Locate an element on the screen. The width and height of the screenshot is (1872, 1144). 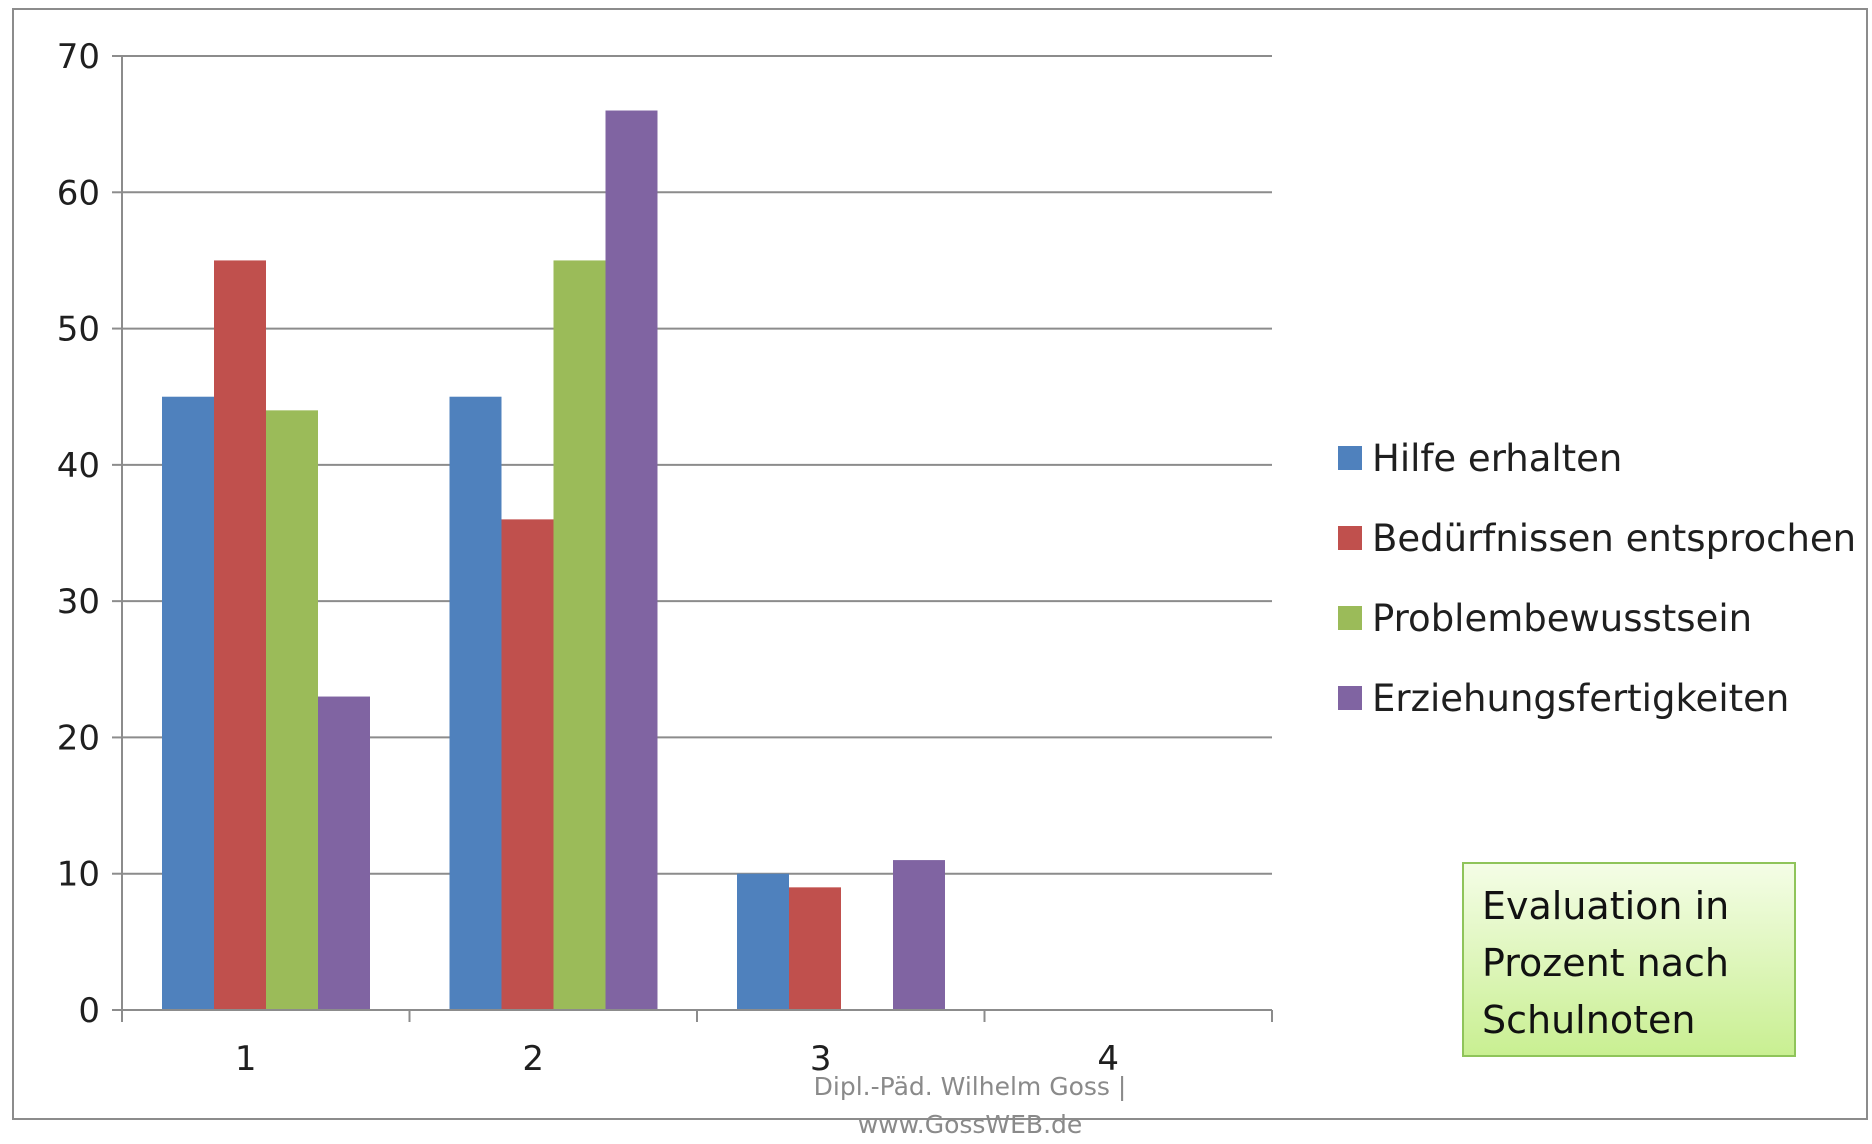
y-tick-label: 60 is located at coordinates (78, 193).